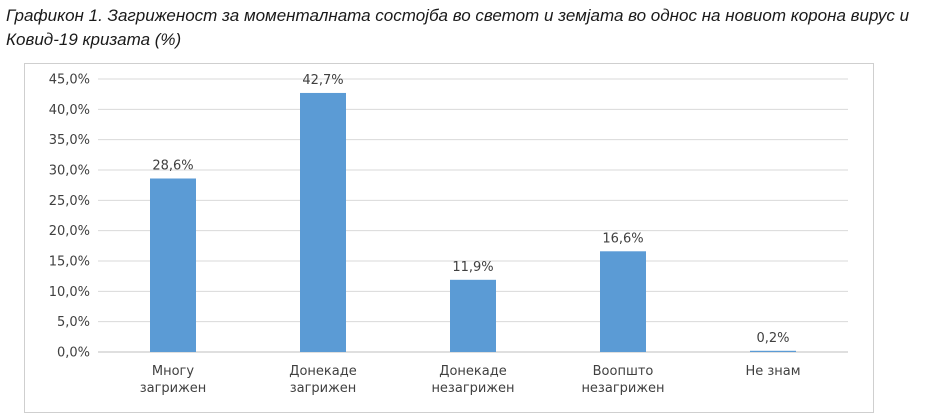 The image size is (930, 415). What do you see at coordinates (772, 371) in the screenshot?
I see `category-label: Не знам` at bounding box center [772, 371].